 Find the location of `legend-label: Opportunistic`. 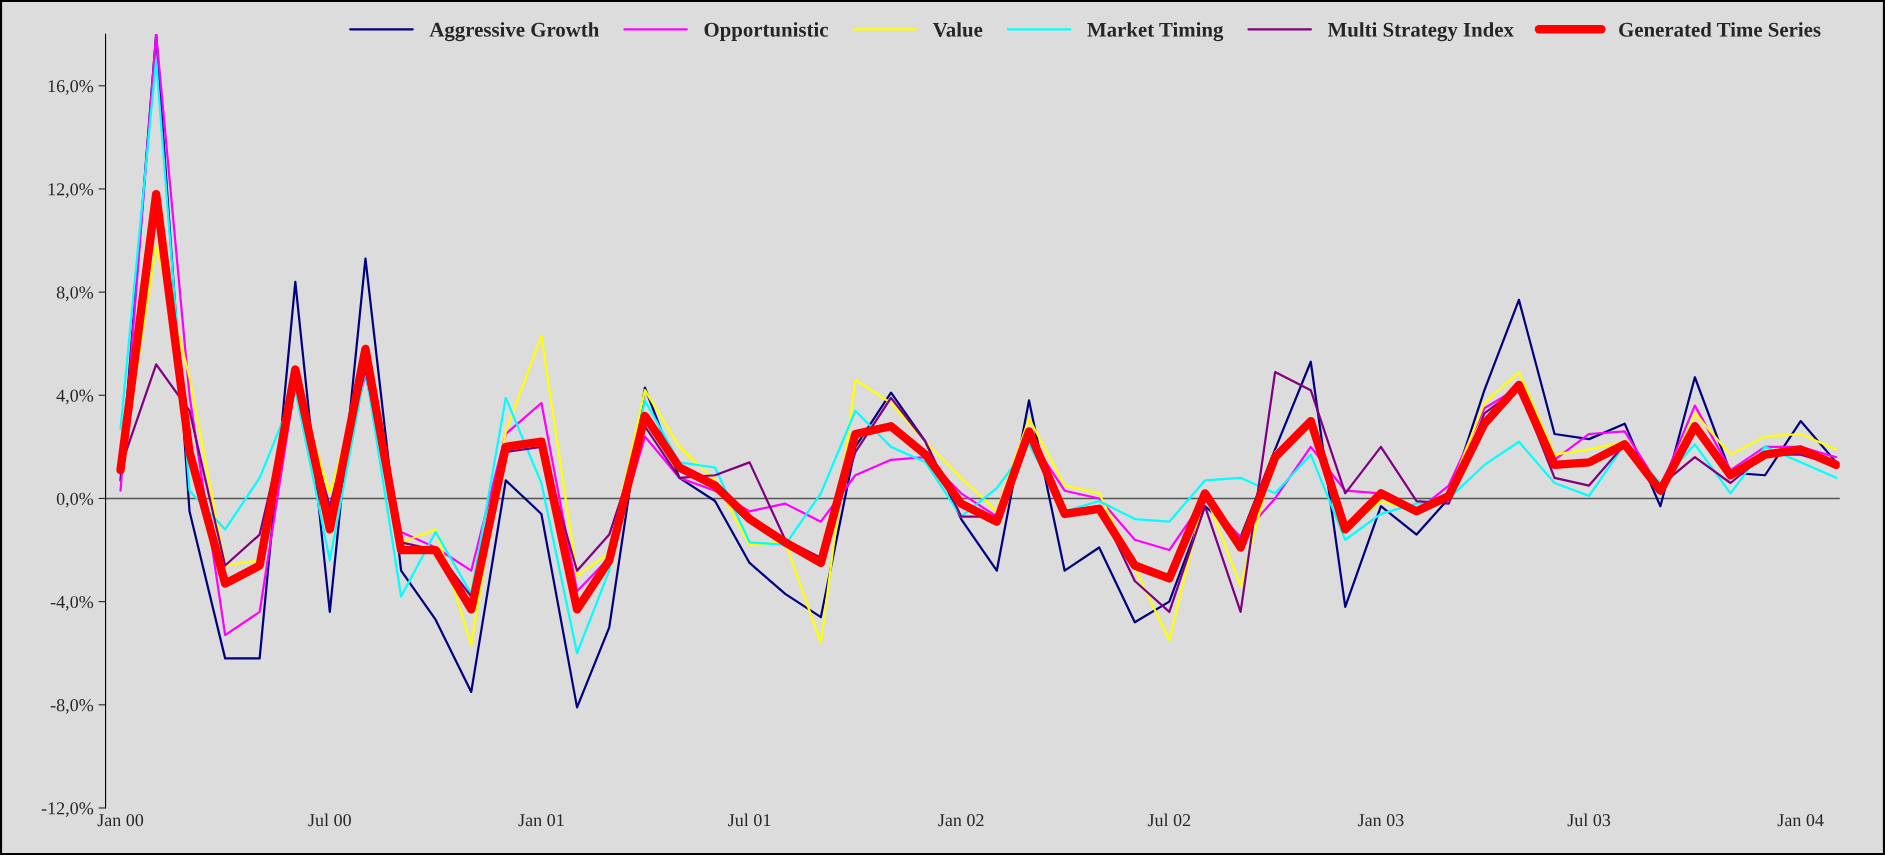

legend-label: Opportunistic is located at coordinates (766, 32).